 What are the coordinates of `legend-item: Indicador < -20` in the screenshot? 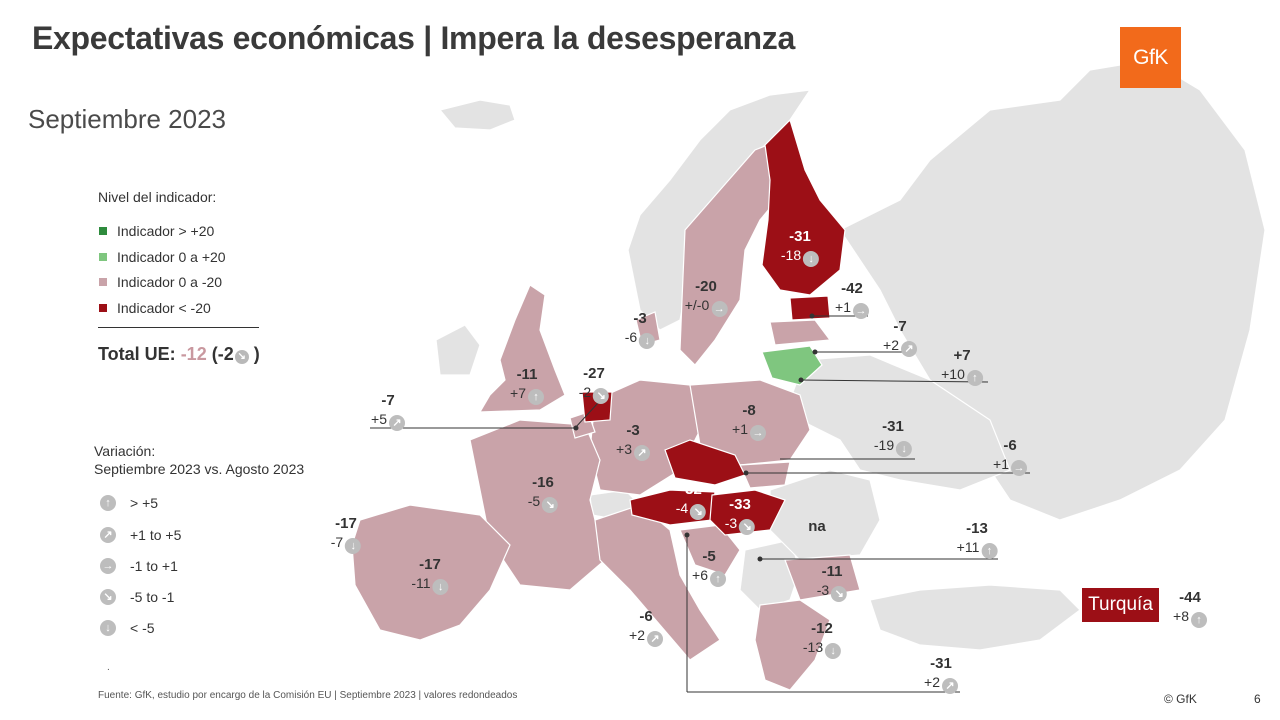 It's located at (155, 308).